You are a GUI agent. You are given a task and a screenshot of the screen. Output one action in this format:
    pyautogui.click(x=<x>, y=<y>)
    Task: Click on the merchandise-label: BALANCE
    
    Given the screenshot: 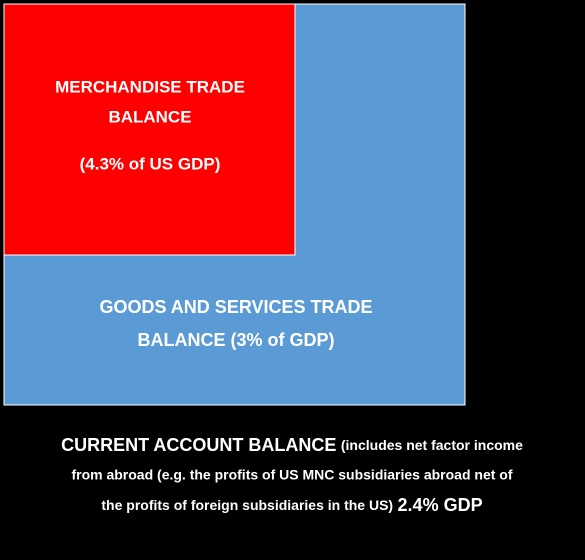 What is the action you would take?
    pyautogui.click(x=149, y=116)
    